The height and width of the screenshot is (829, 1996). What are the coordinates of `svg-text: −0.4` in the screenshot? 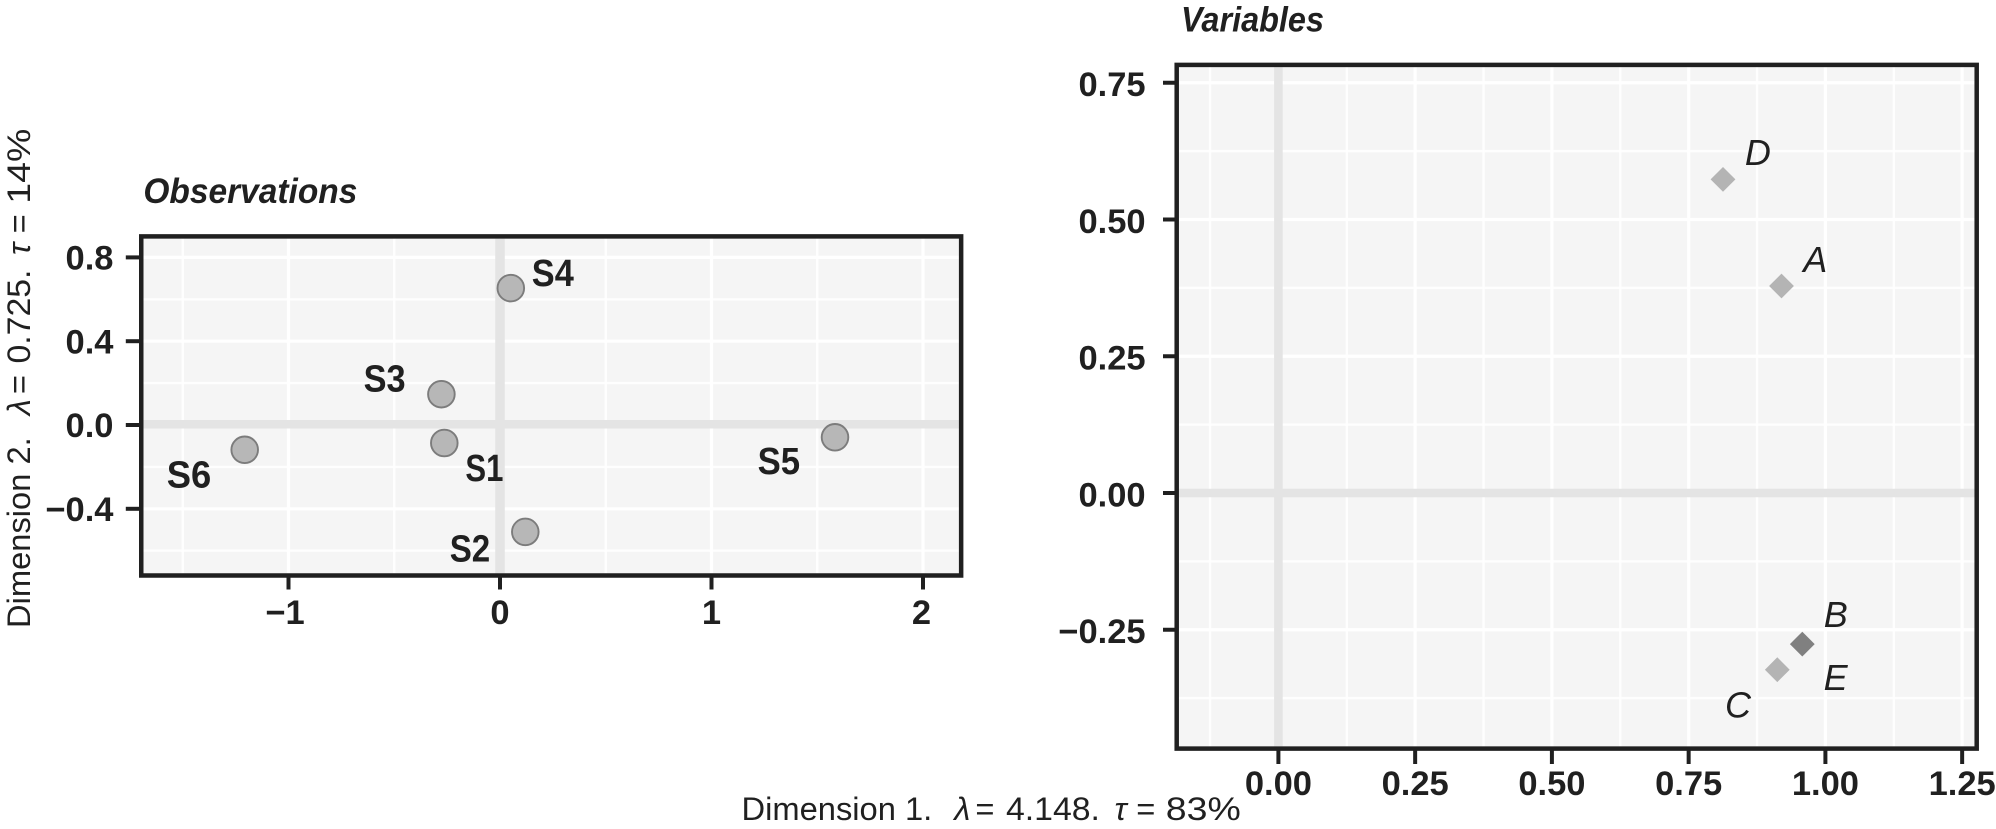 It's located at (79, 510).